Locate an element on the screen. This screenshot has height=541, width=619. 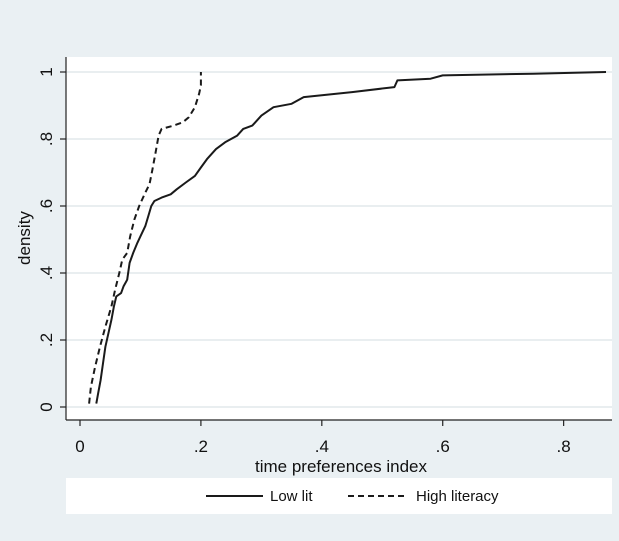
legend-label-high-literacy: High literacy is located at coordinates (457, 496).